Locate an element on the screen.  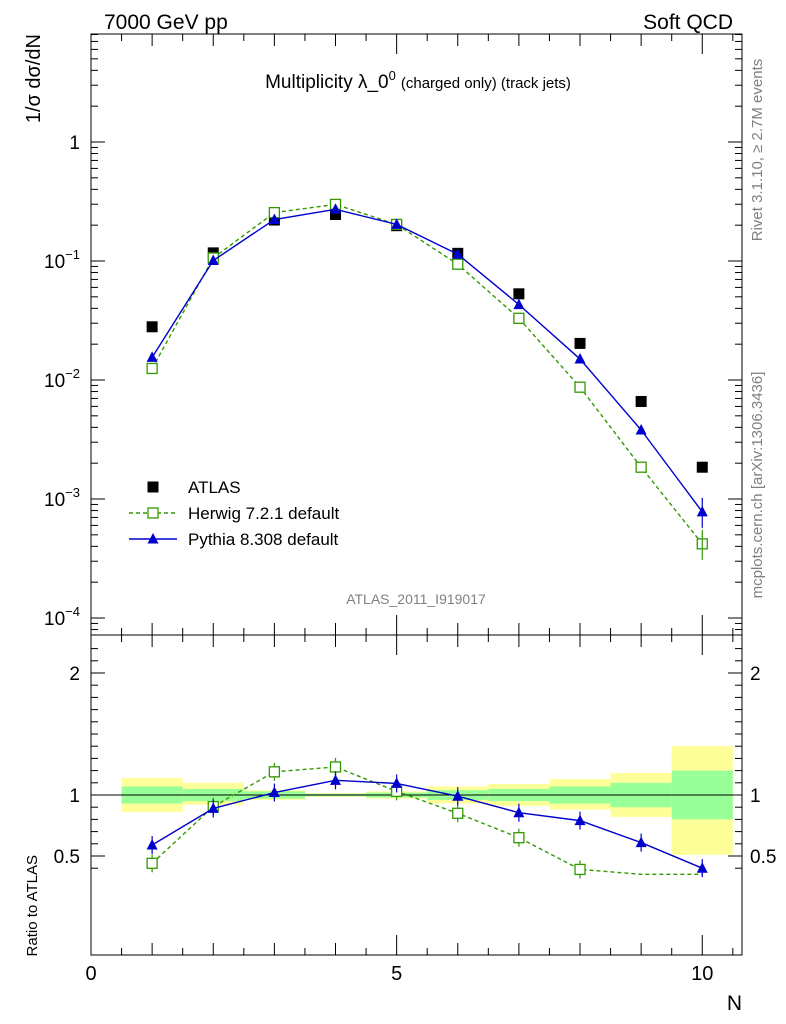
y-tick-label: 10⁻⁴ is located at coordinates (62, 617).